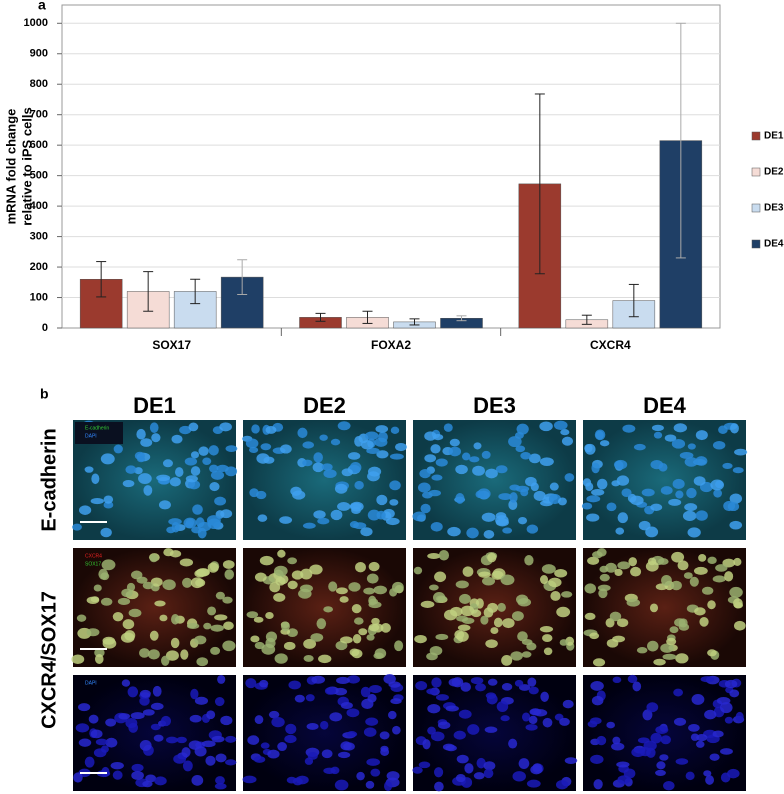  Describe the element at coordinates (154, 405) in the screenshot. I see `column-header: DE1` at that location.